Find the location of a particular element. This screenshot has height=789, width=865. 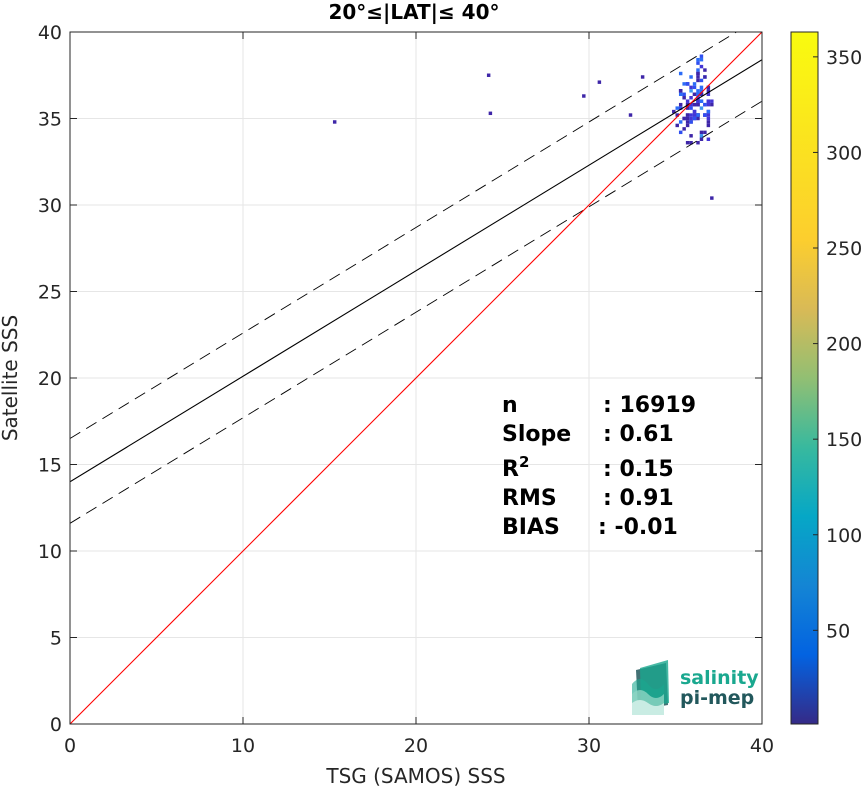

logo-waves-icon is located at coordinates (650, 687).